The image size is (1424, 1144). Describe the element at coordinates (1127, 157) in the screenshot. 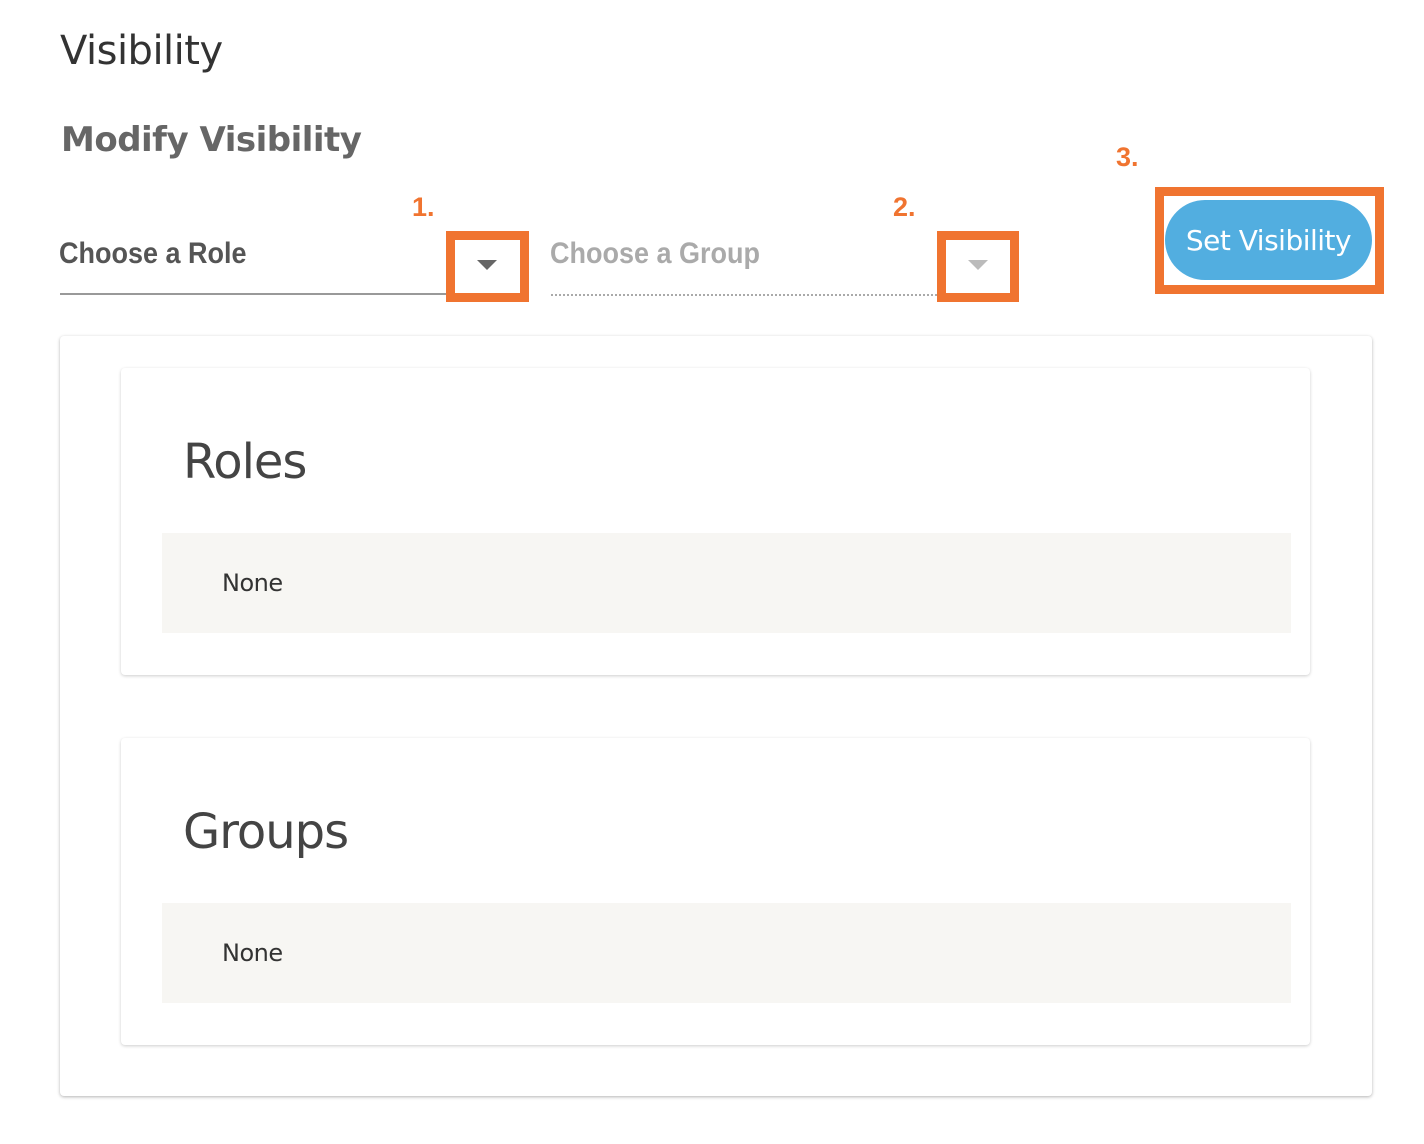

I see `annotation-step-3: 3.` at that location.